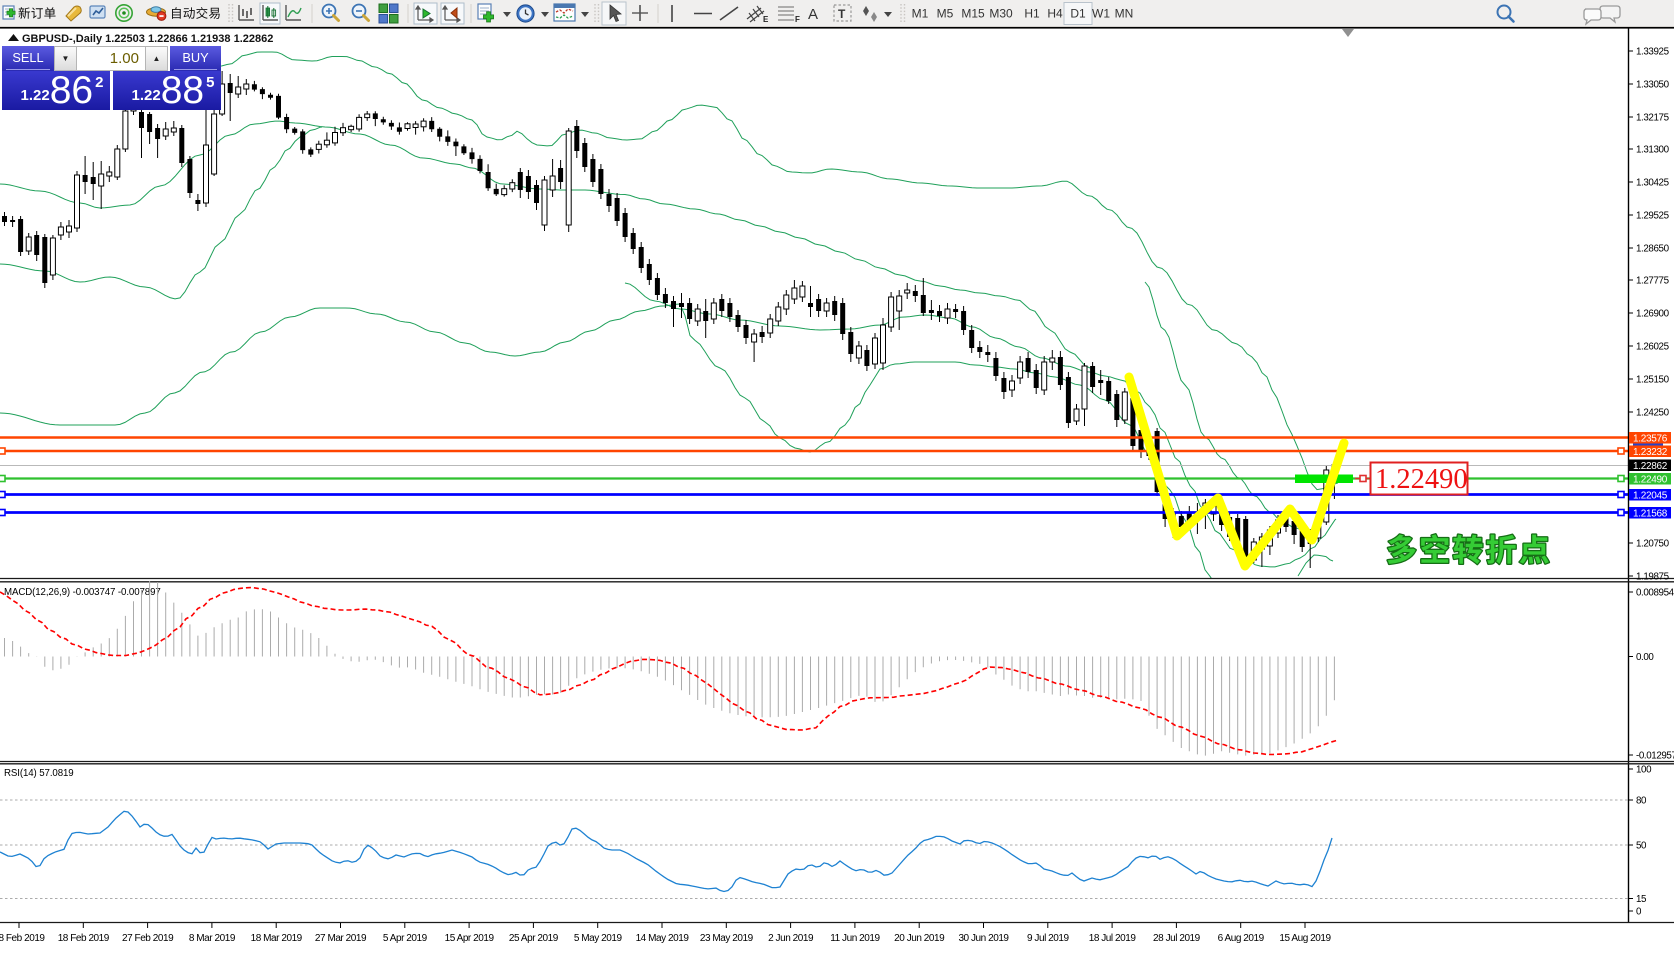 The width and height of the screenshot is (1674, 953). Describe the element at coordinates (1048, 938) in the screenshot. I see `svg-text: 9 Jul 2019` at that location.